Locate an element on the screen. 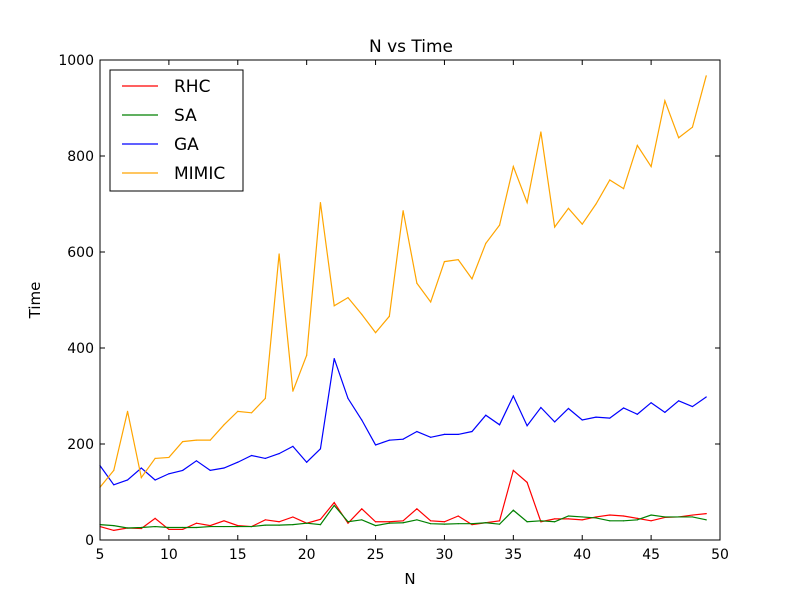 Image resolution: width=800 pixels, height=600 pixels. y-tick-label: 400 is located at coordinates (80, 349).